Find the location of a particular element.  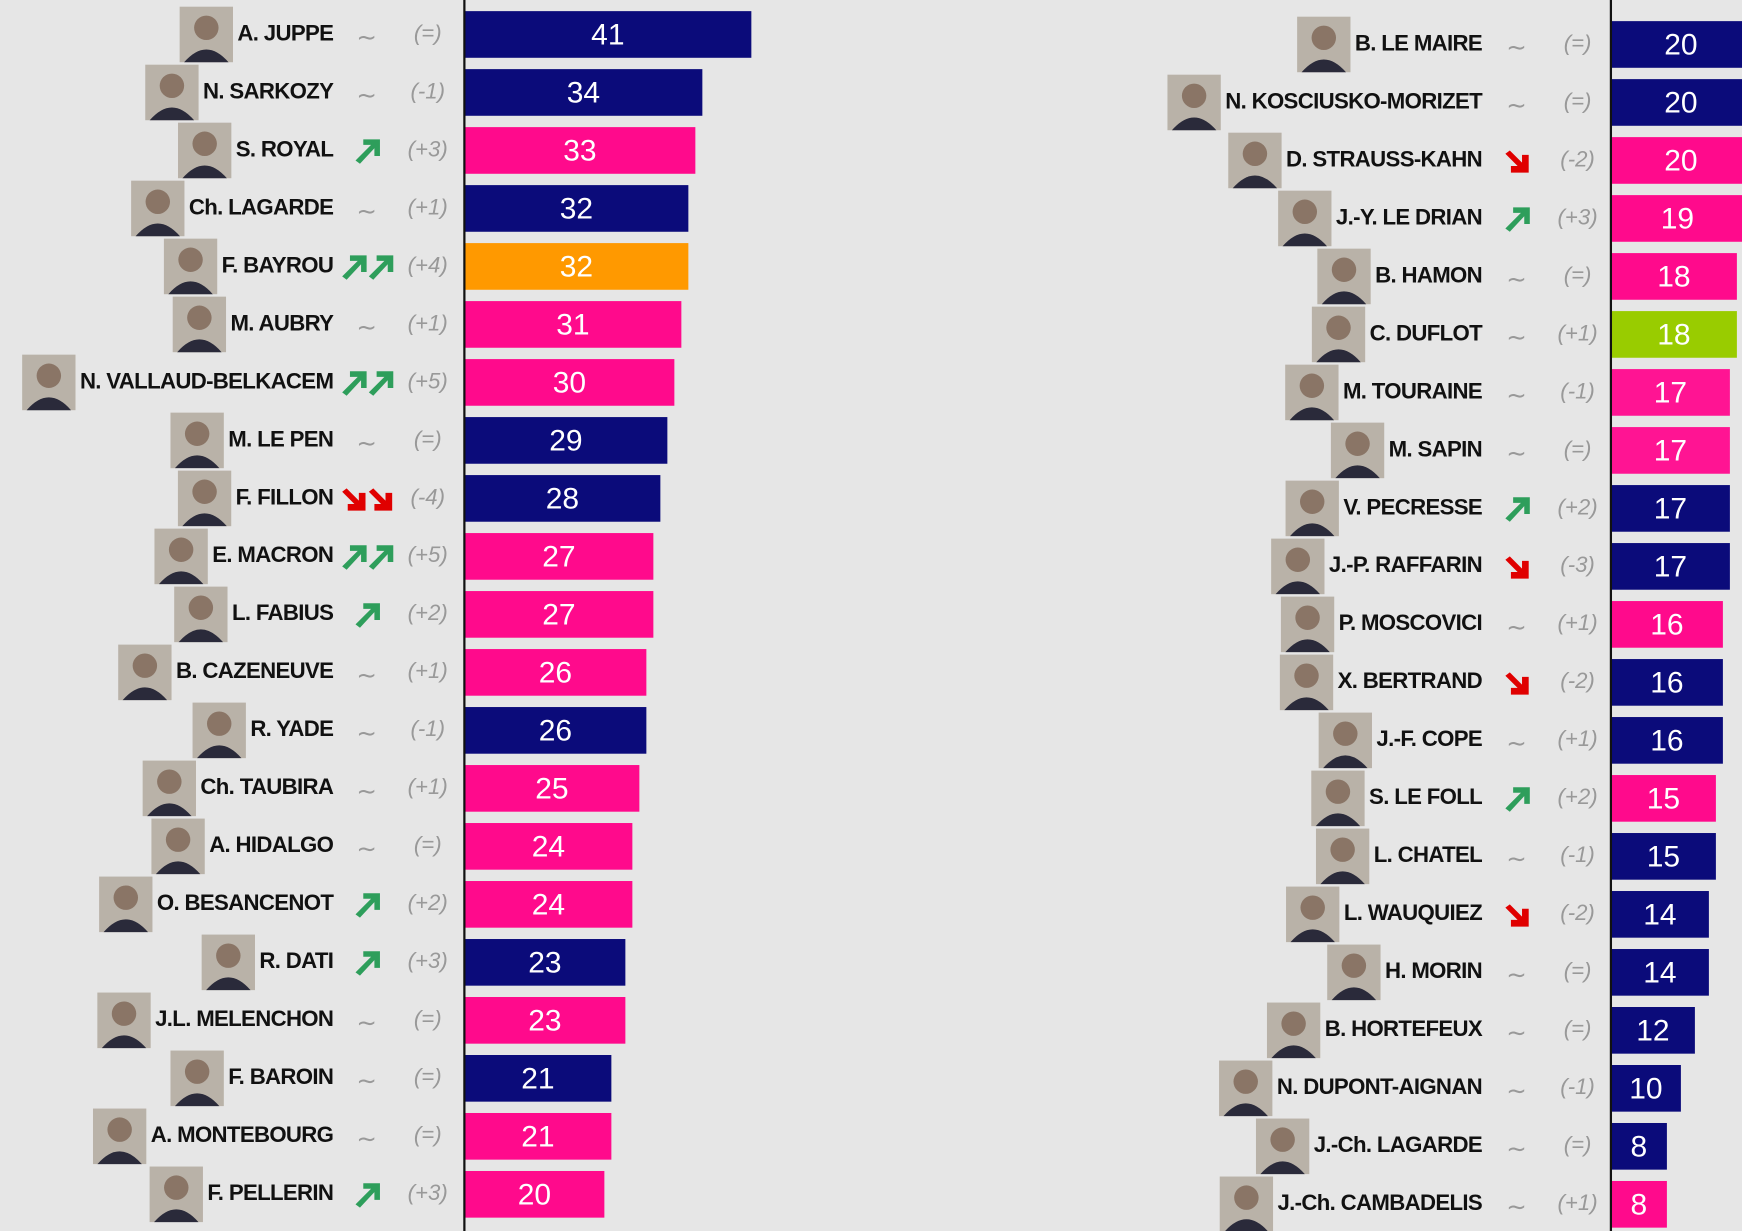

value-label: 18 is located at coordinates (1673, 335).